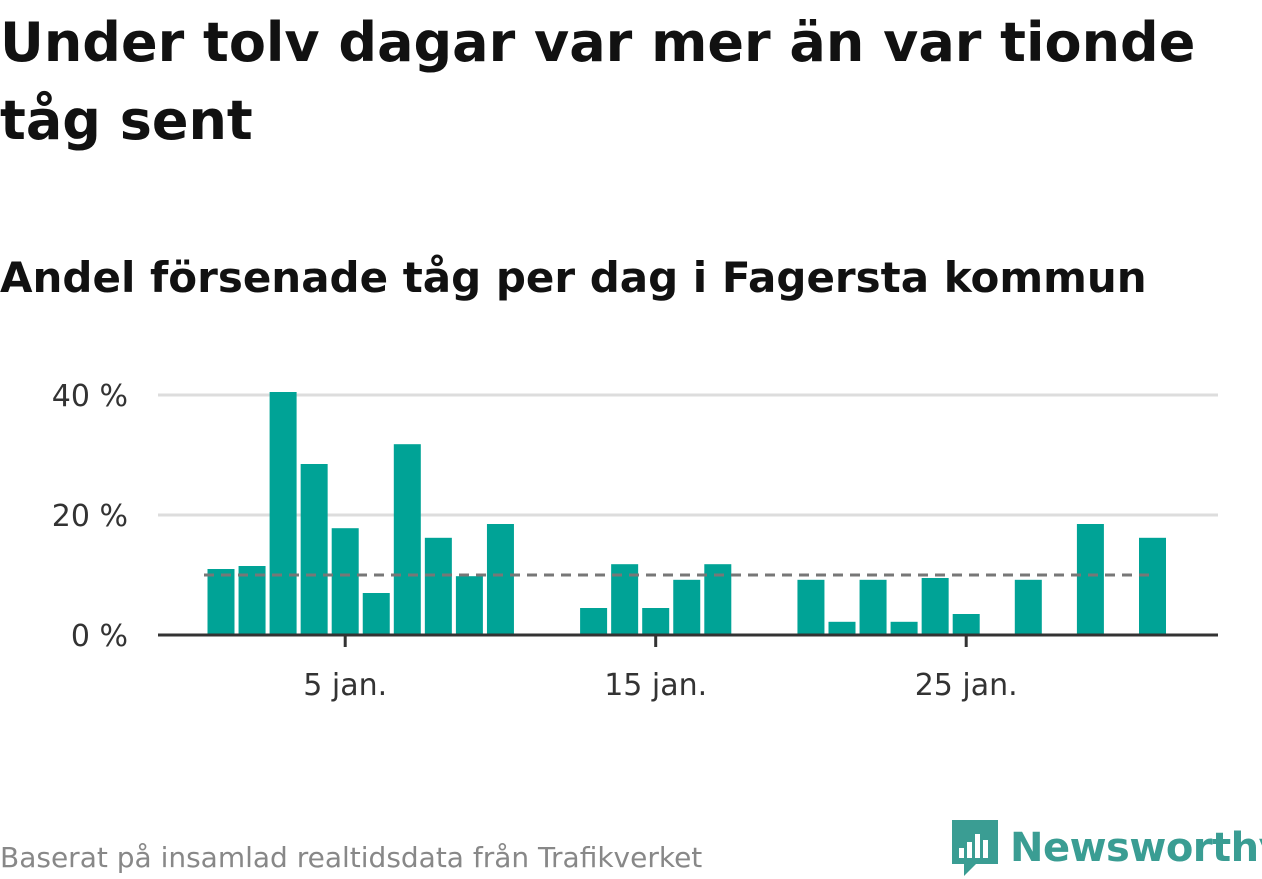 This screenshot has width=1262, height=879. I want to click on y-tick-label: 40 %, so click(90, 396).